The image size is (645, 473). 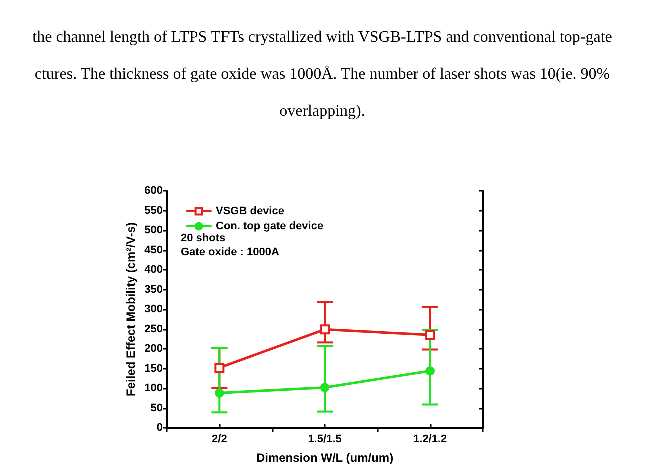 What do you see at coordinates (153, 329) in the screenshot?
I see `y-tick-label: 250` at bounding box center [153, 329].